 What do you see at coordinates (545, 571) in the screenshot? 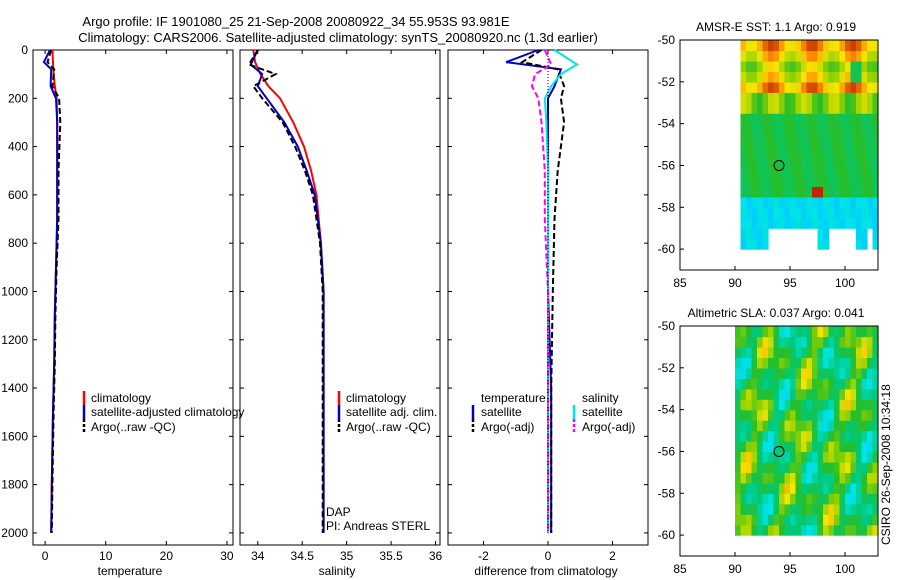
I see `difference-xlabel: difference from climatology` at bounding box center [545, 571].